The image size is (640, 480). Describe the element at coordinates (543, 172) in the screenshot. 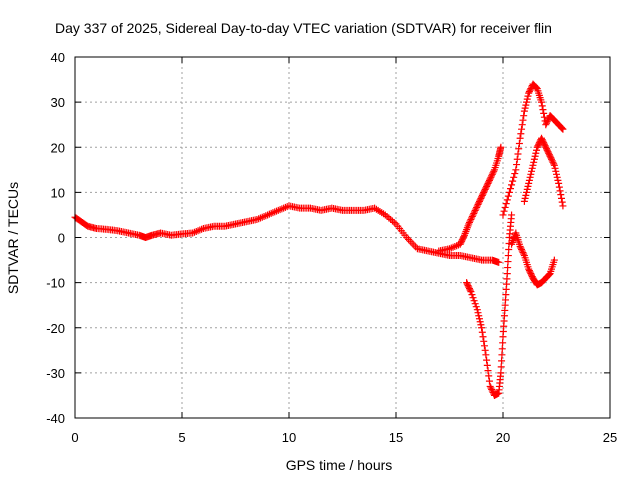

I see `series-tail` at that location.